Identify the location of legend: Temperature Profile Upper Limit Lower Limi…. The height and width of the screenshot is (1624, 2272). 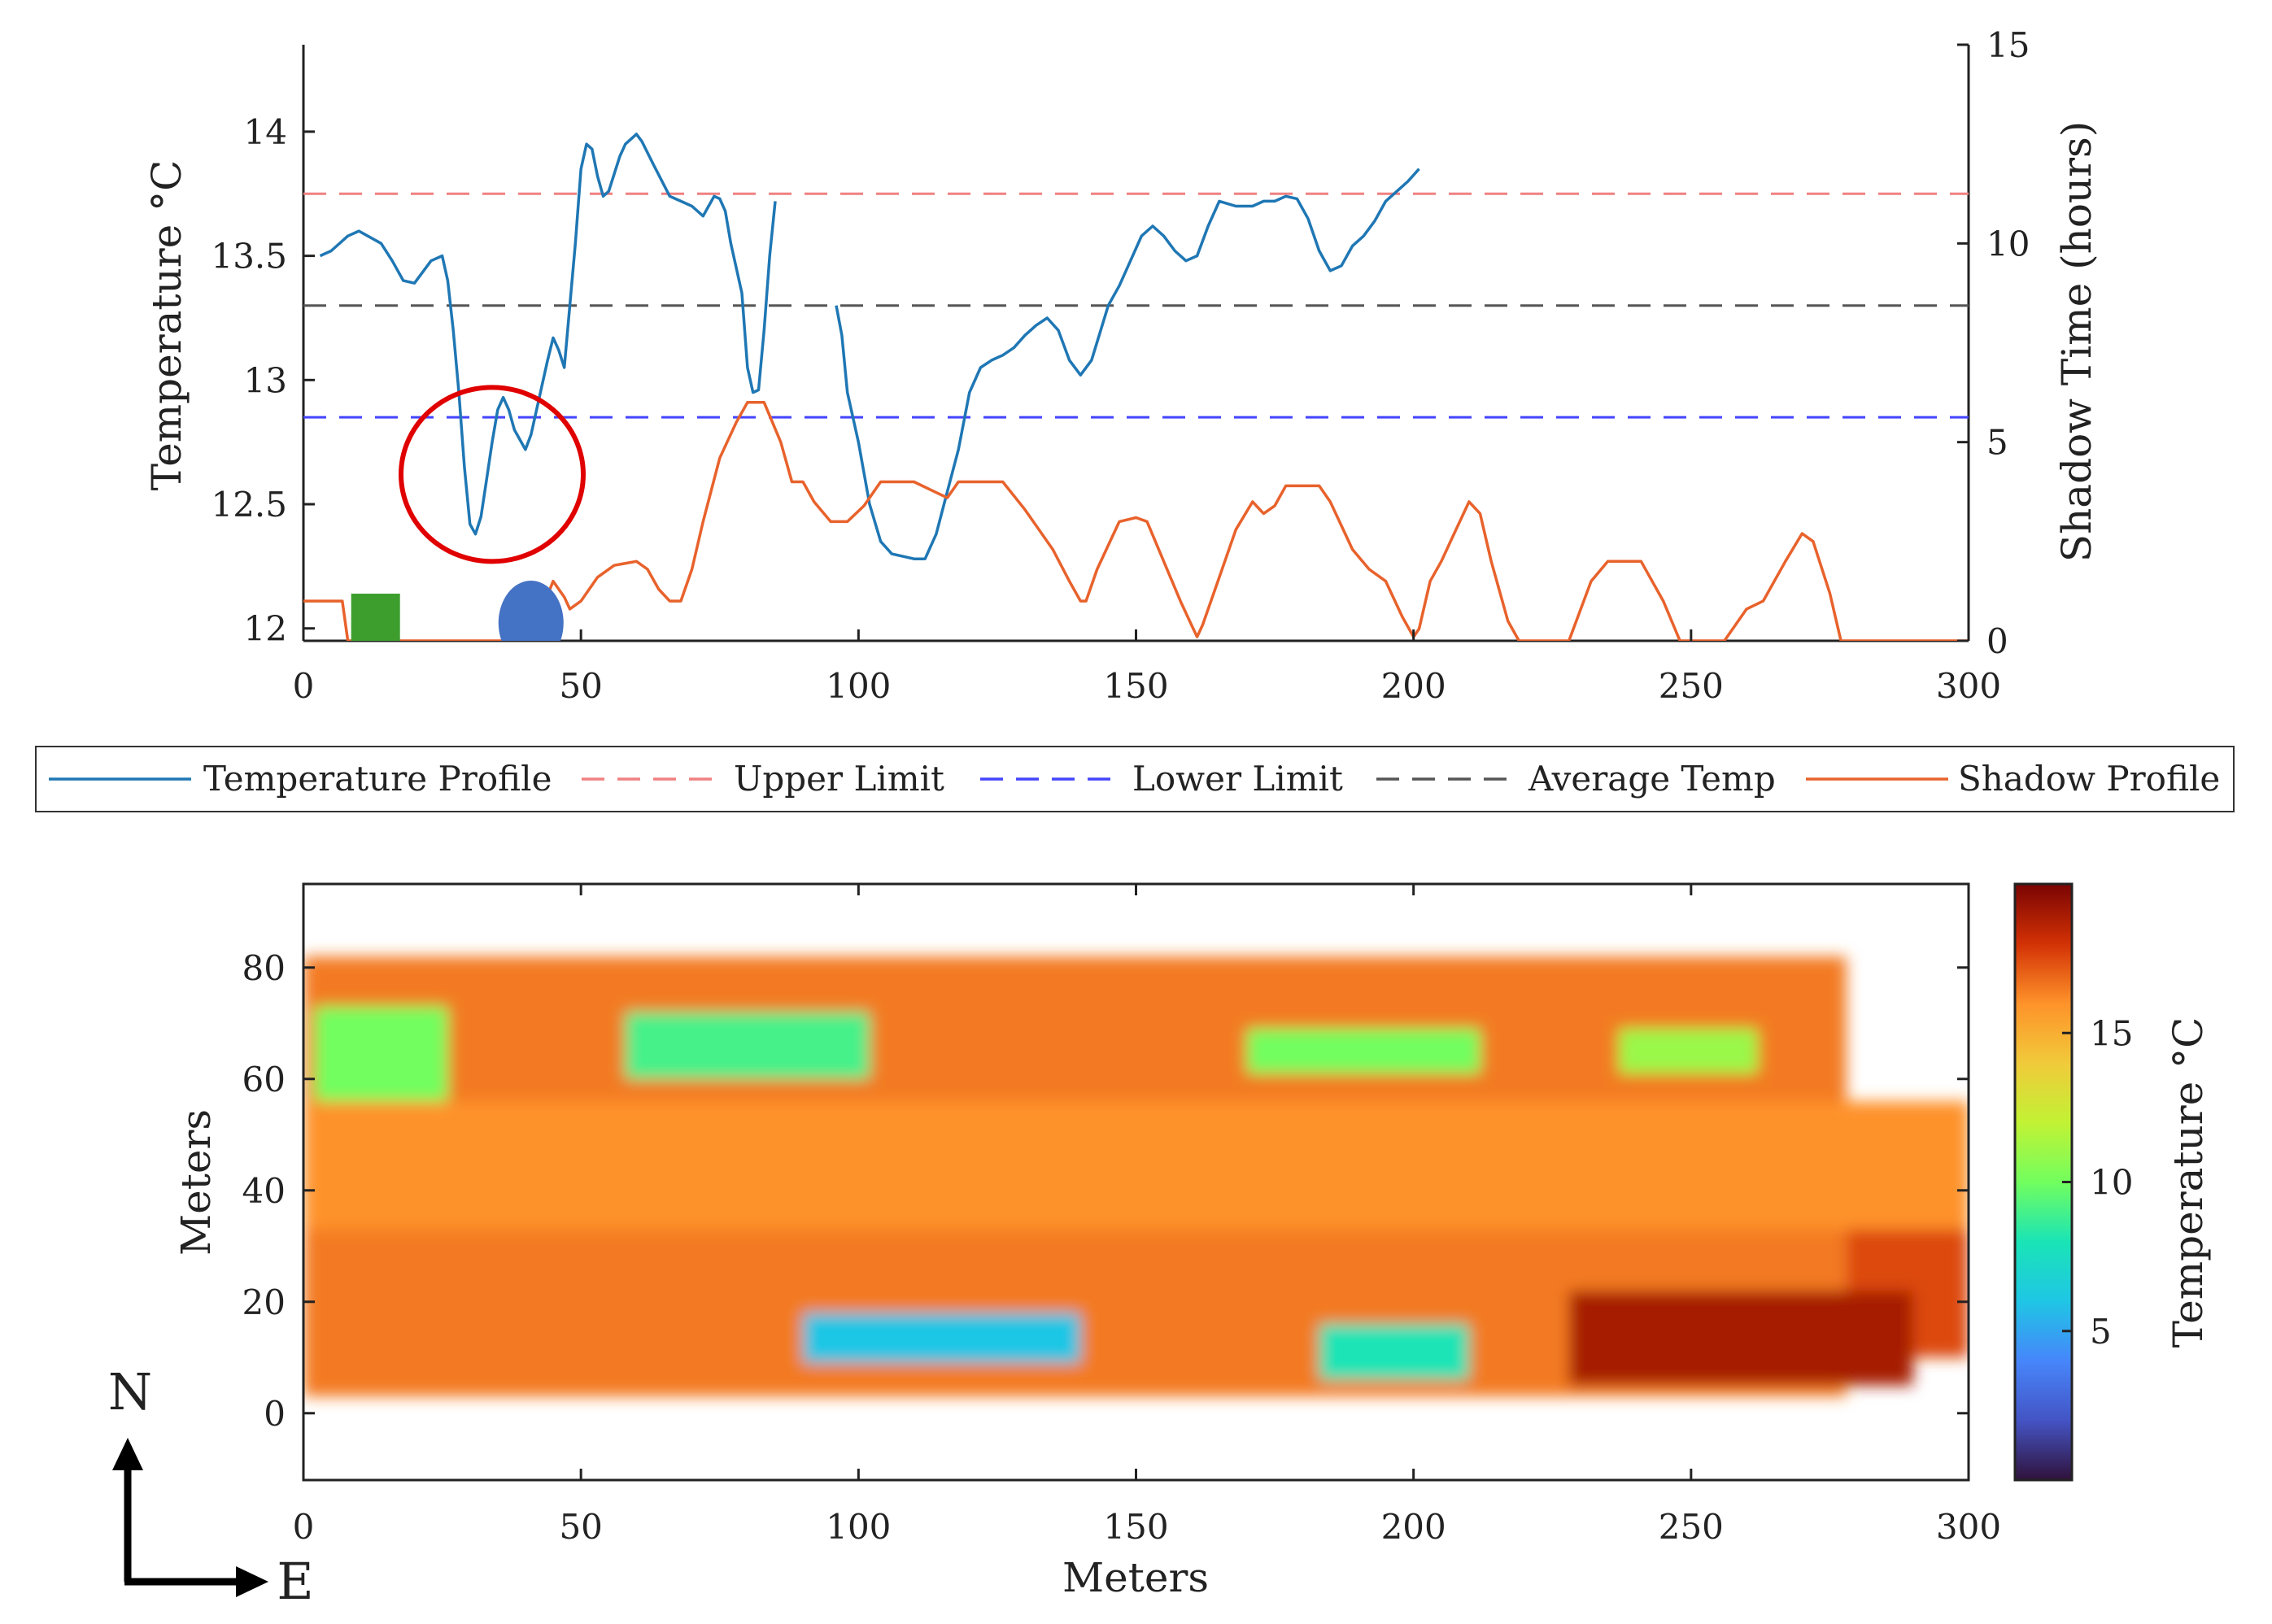
(1135, 779).